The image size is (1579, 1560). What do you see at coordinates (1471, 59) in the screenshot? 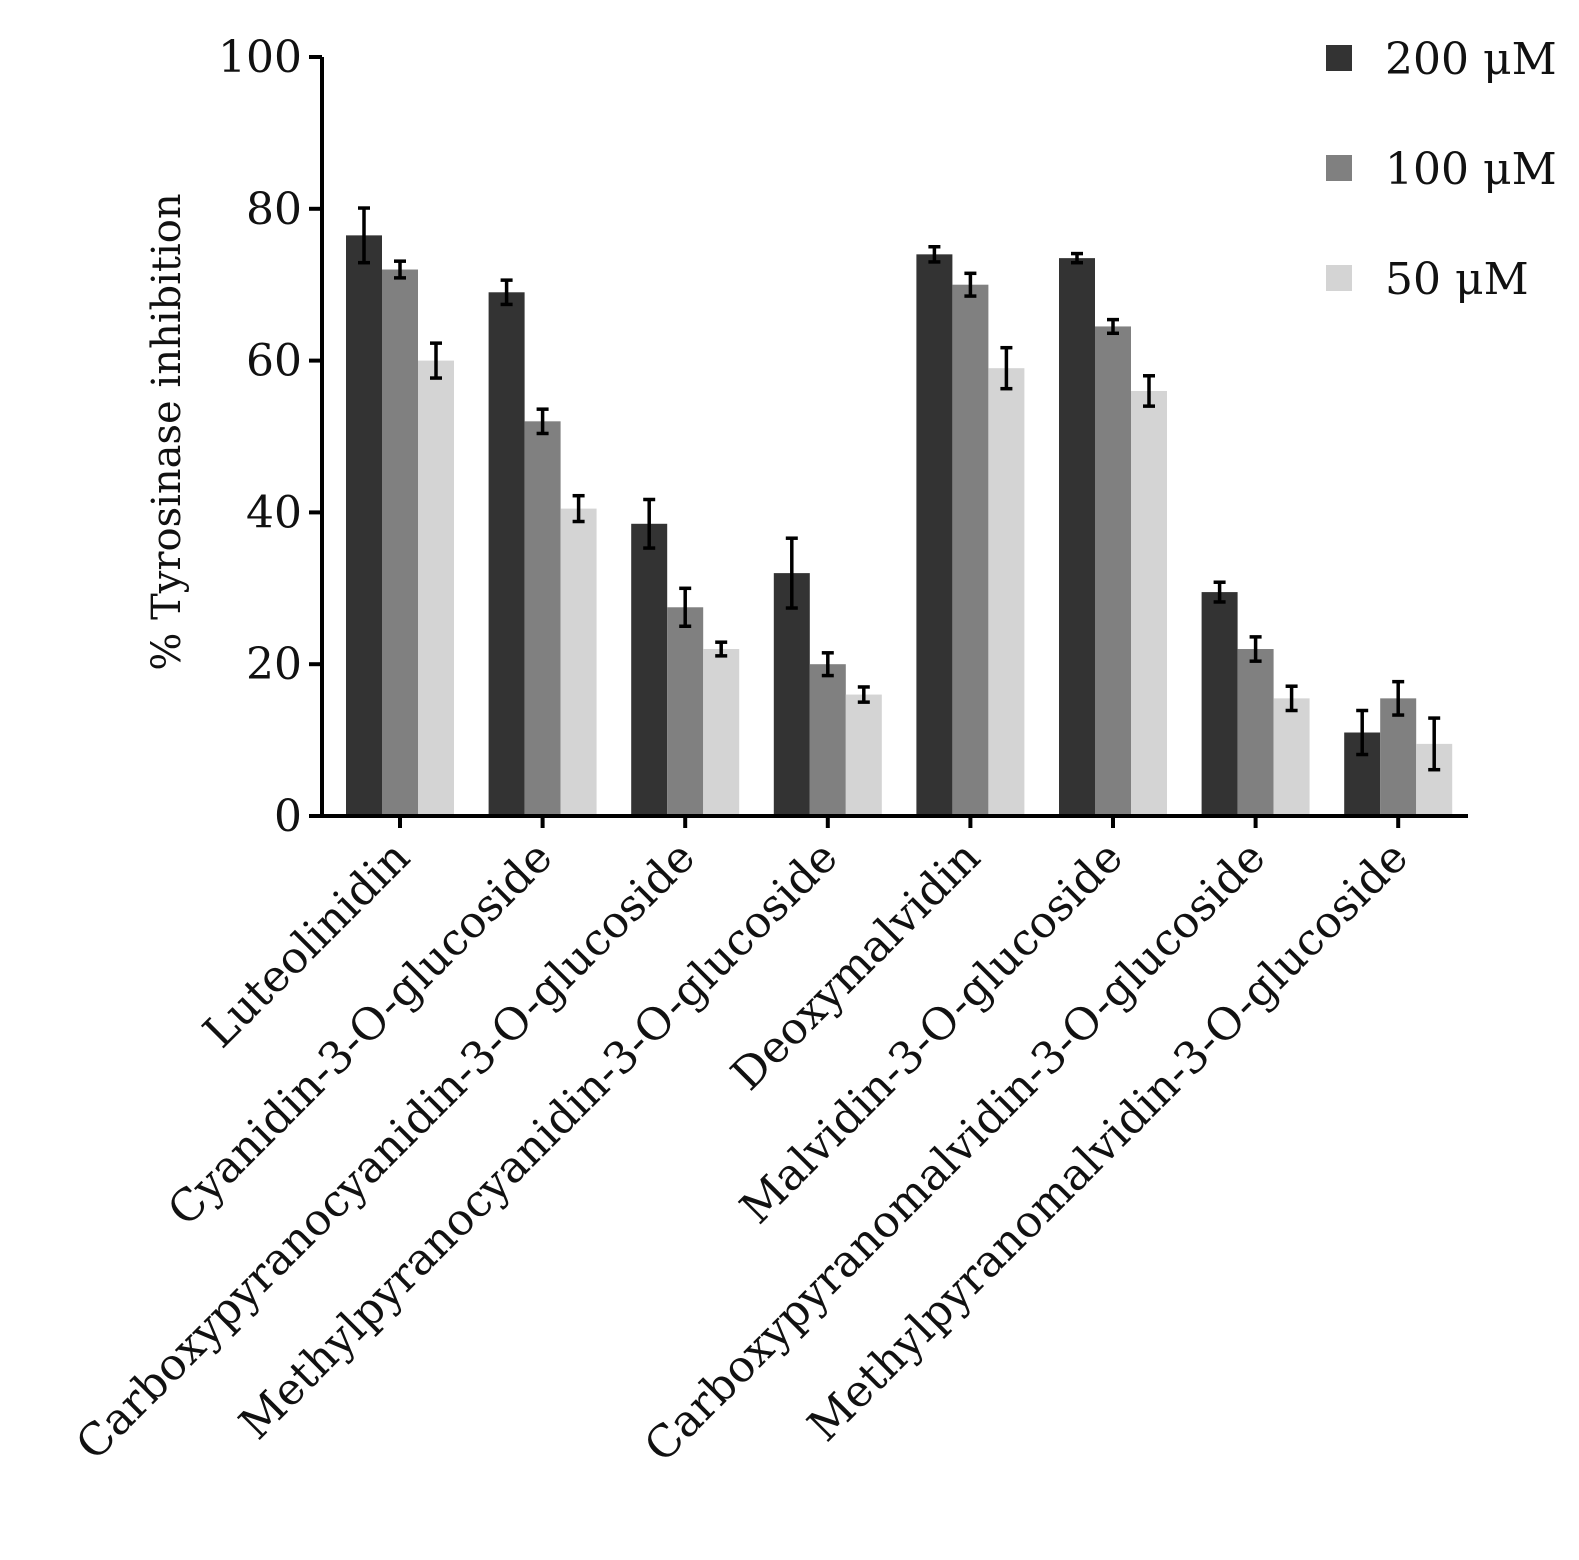
I see `legend-label-1: 200 μM` at bounding box center [1471, 59].